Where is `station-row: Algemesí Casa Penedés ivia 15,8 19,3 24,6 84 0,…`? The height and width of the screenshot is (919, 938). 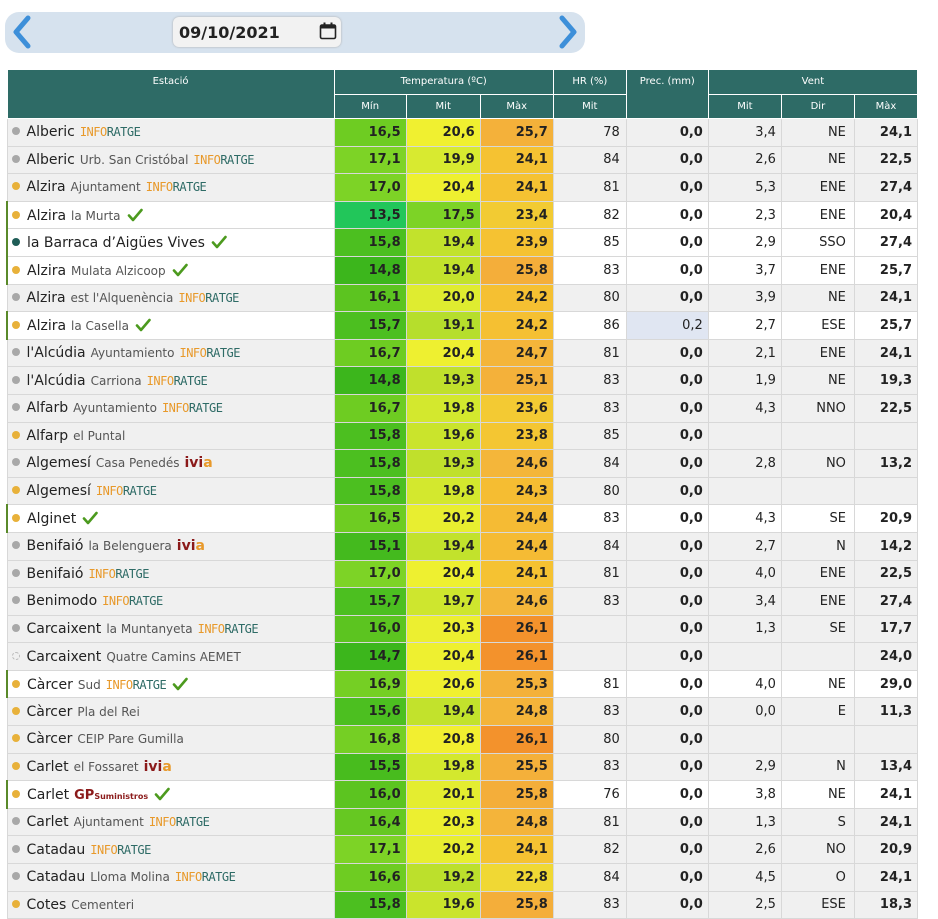 station-row: Algemesí Casa Penedés ivia 15,8 19,3 24,6 84 0,… is located at coordinates (462, 463).